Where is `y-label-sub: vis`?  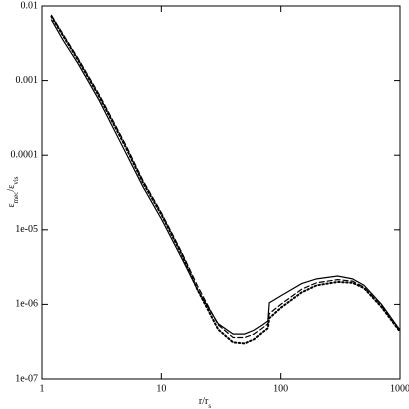 y-label-sub: vis is located at coordinates (16, 180).